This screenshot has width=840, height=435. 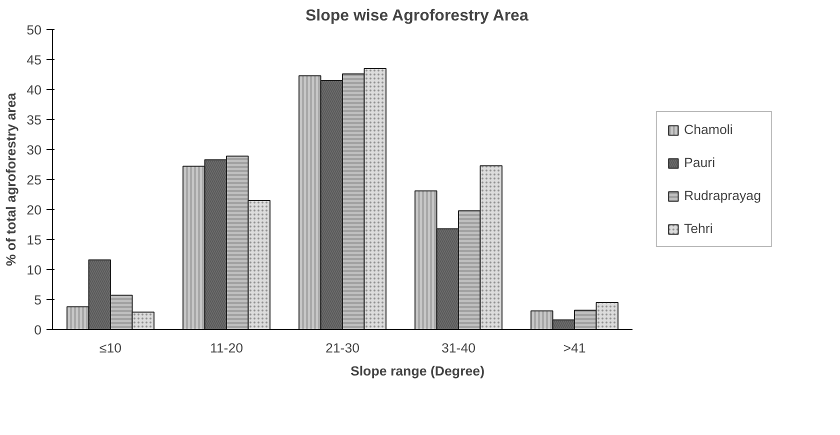 I want to click on x-tick-label: 21-30, so click(x=342, y=348).